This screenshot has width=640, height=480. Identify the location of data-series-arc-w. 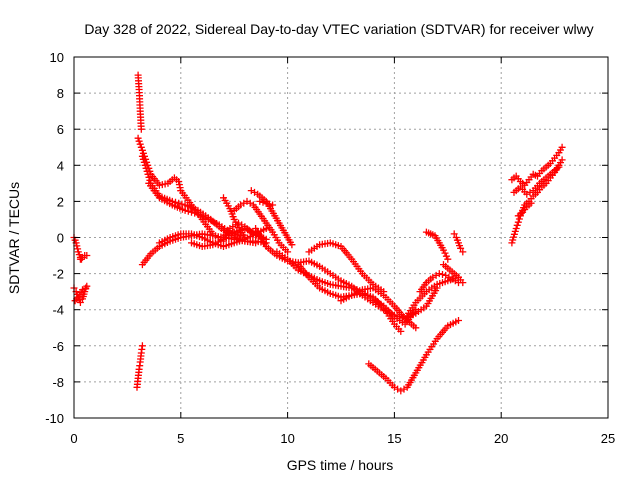
(378, 308).